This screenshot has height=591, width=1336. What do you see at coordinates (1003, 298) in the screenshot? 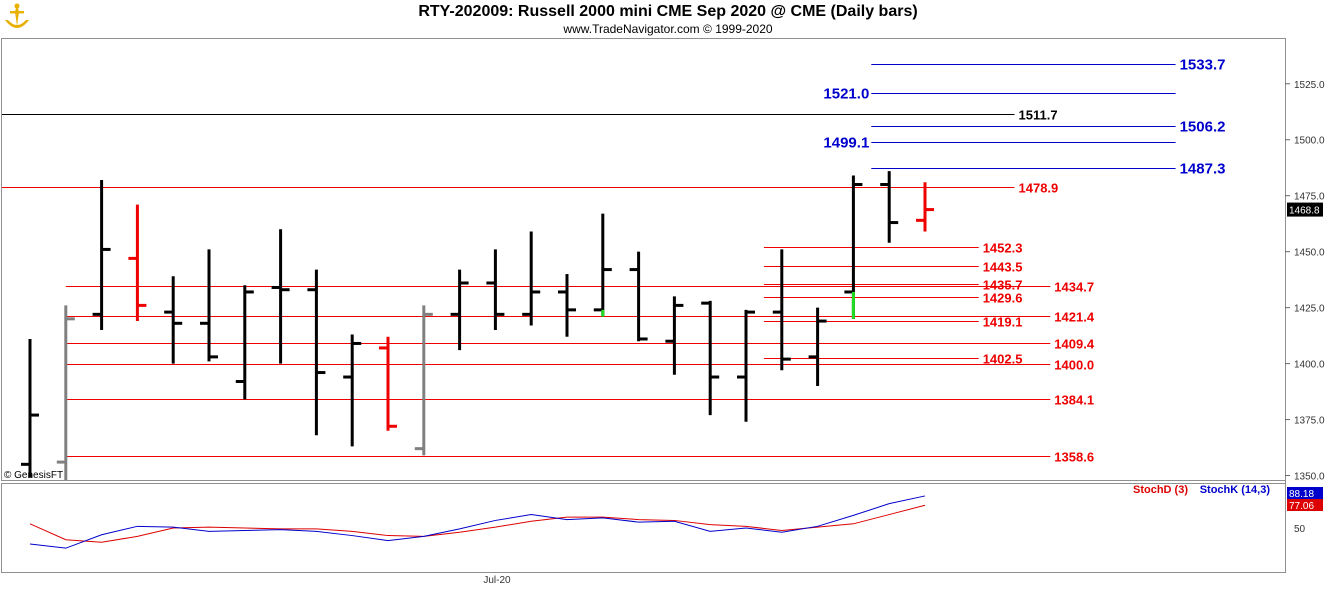
I see `level-label-11: 1429.6` at bounding box center [1003, 298].